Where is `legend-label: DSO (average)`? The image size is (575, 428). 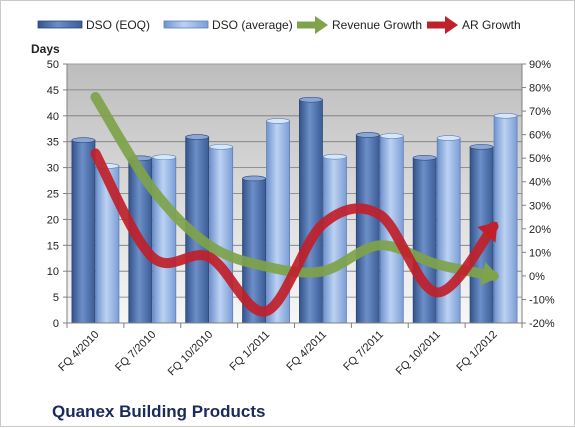 legend-label: DSO (average) is located at coordinates (252, 25).